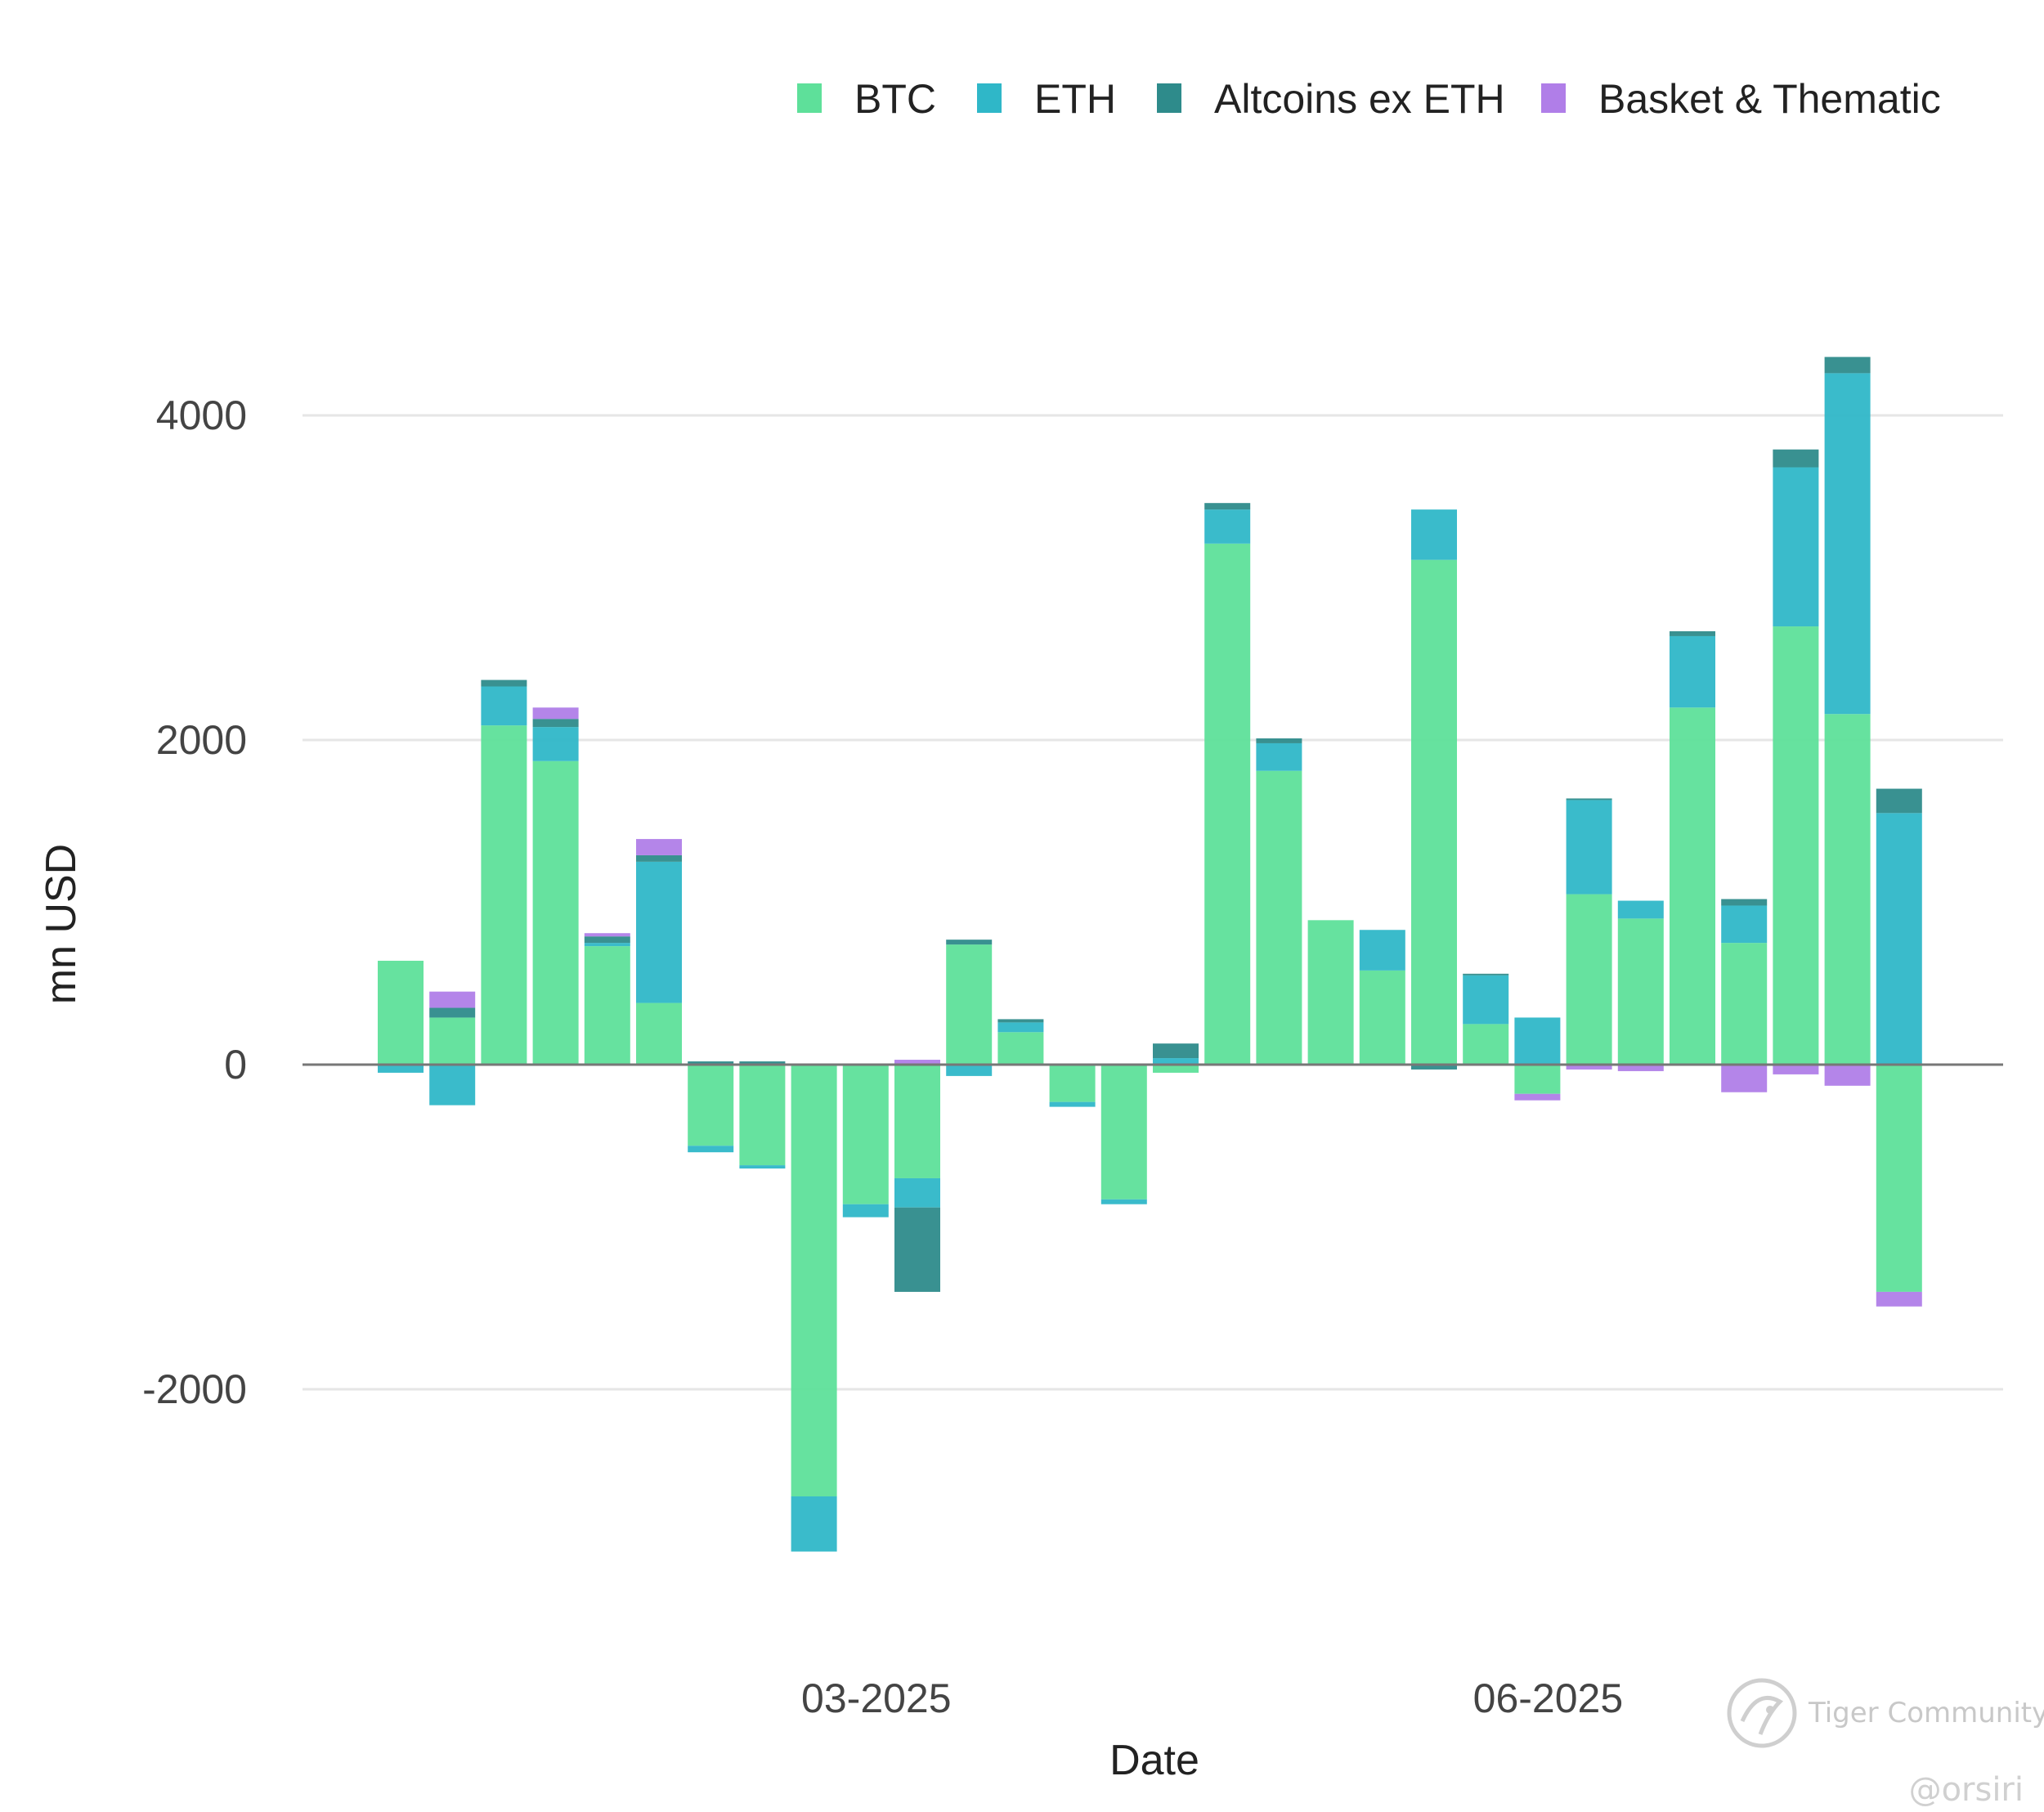  What do you see at coordinates (1369, 99) in the screenshot?
I see `legend: BTC ETH Altcoins ex ETH Basket & Thematic` at bounding box center [1369, 99].